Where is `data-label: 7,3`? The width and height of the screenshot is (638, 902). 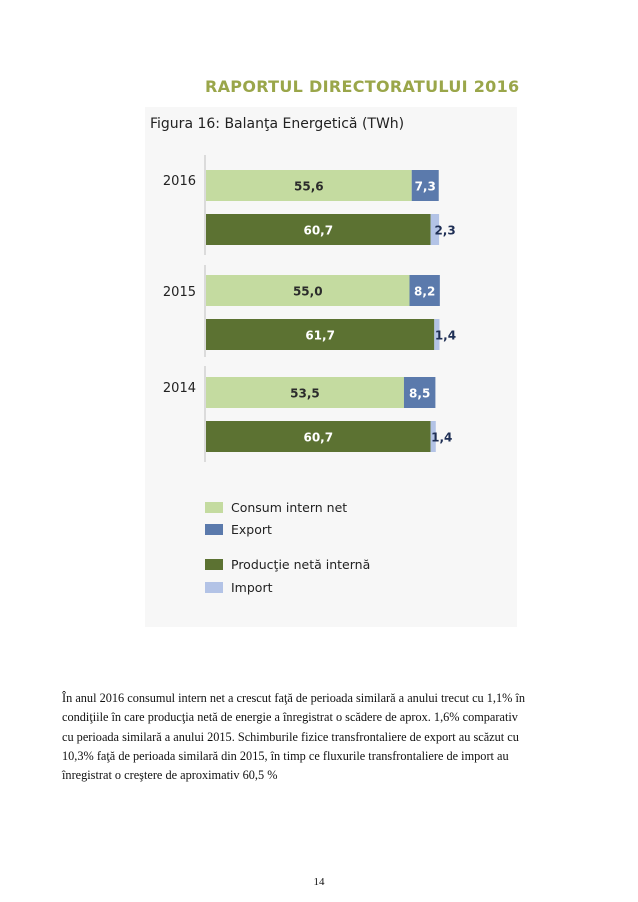
data-label: 7,3 is located at coordinates (425, 187).